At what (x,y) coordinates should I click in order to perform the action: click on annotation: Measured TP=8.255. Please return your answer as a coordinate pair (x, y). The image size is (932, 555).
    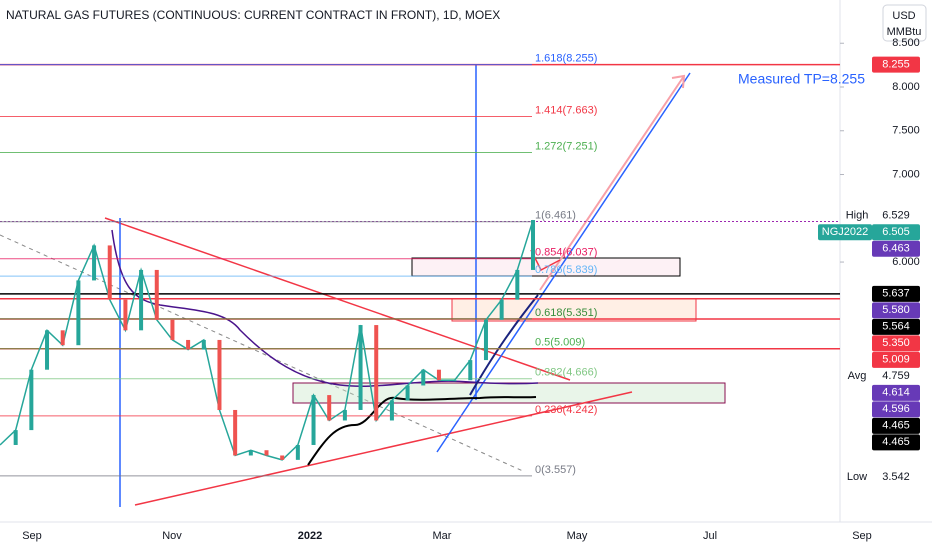
    Looking at the image, I should click on (801, 79).